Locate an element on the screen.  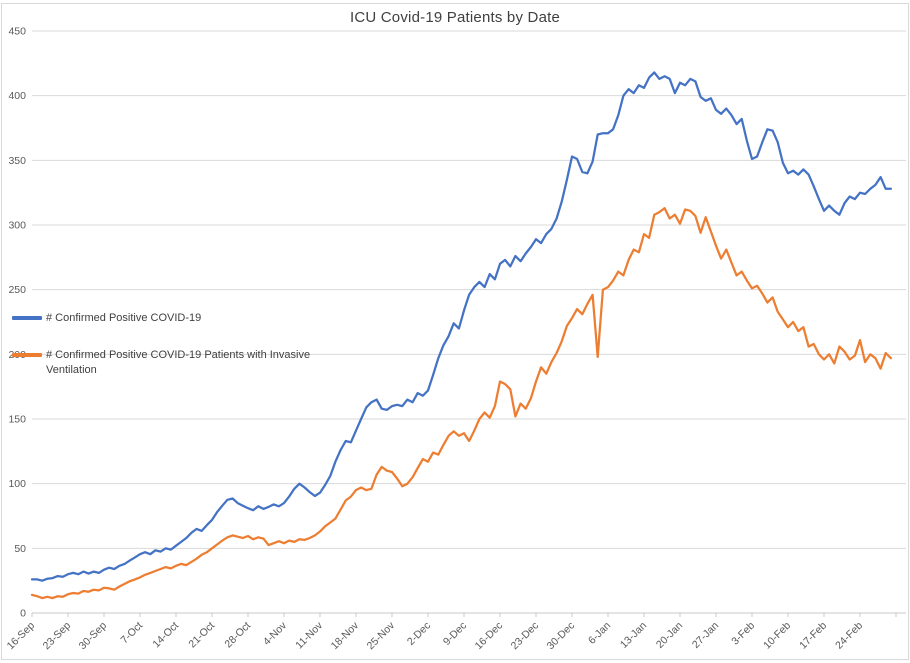
x-axis-label: 21-Oct is located at coordinates (201, 635).